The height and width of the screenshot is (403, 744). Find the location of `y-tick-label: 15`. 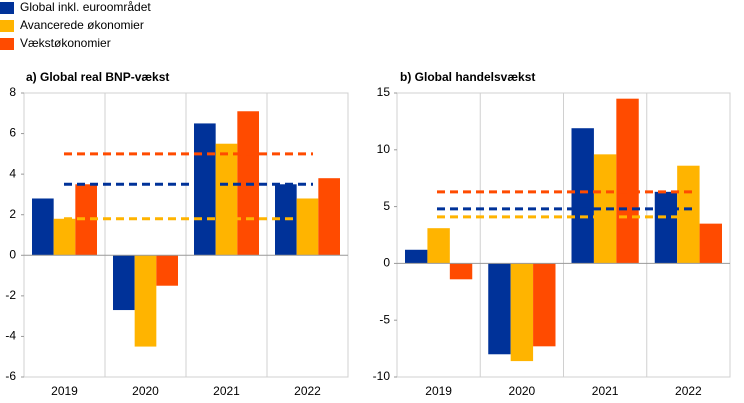

y-tick-label: 15 is located at coordinates (384, 92).